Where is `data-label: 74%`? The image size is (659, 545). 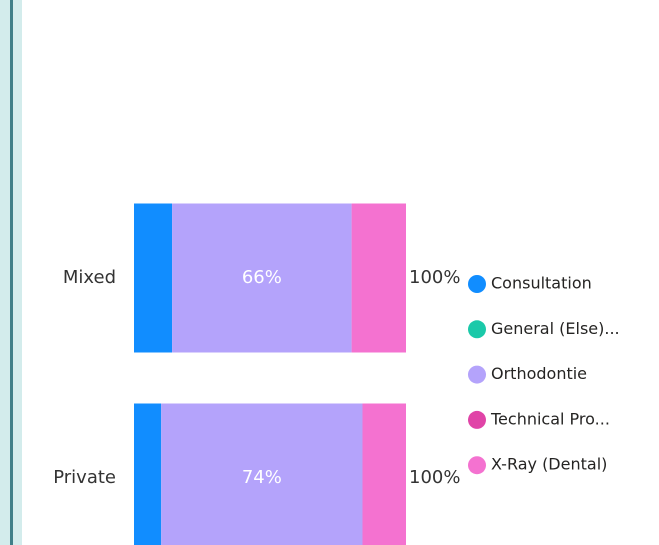 data-label: 74% is located at coordinates (262, 477).